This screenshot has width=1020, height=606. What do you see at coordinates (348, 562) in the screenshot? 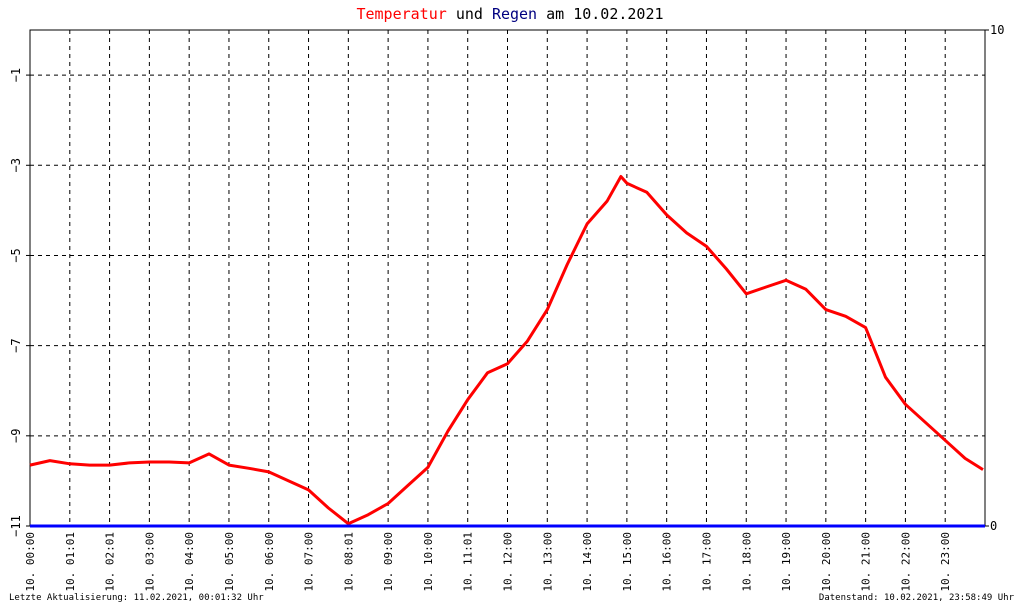
I see `x-tick-label: 10. 08:01` at bounding box center [348, 562].